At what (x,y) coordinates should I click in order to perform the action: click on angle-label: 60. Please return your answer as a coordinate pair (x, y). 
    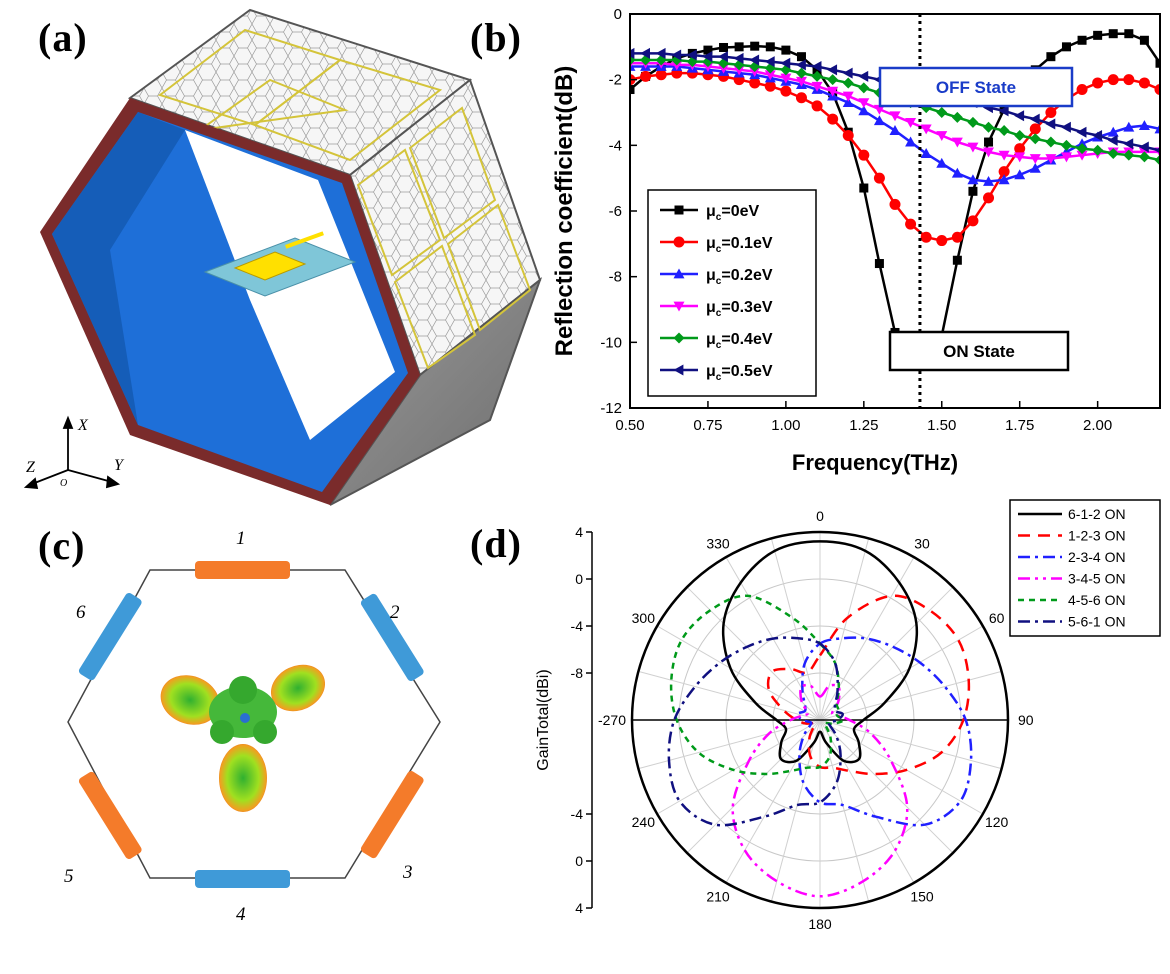
    Looking at the image, I should click on (997, 618).